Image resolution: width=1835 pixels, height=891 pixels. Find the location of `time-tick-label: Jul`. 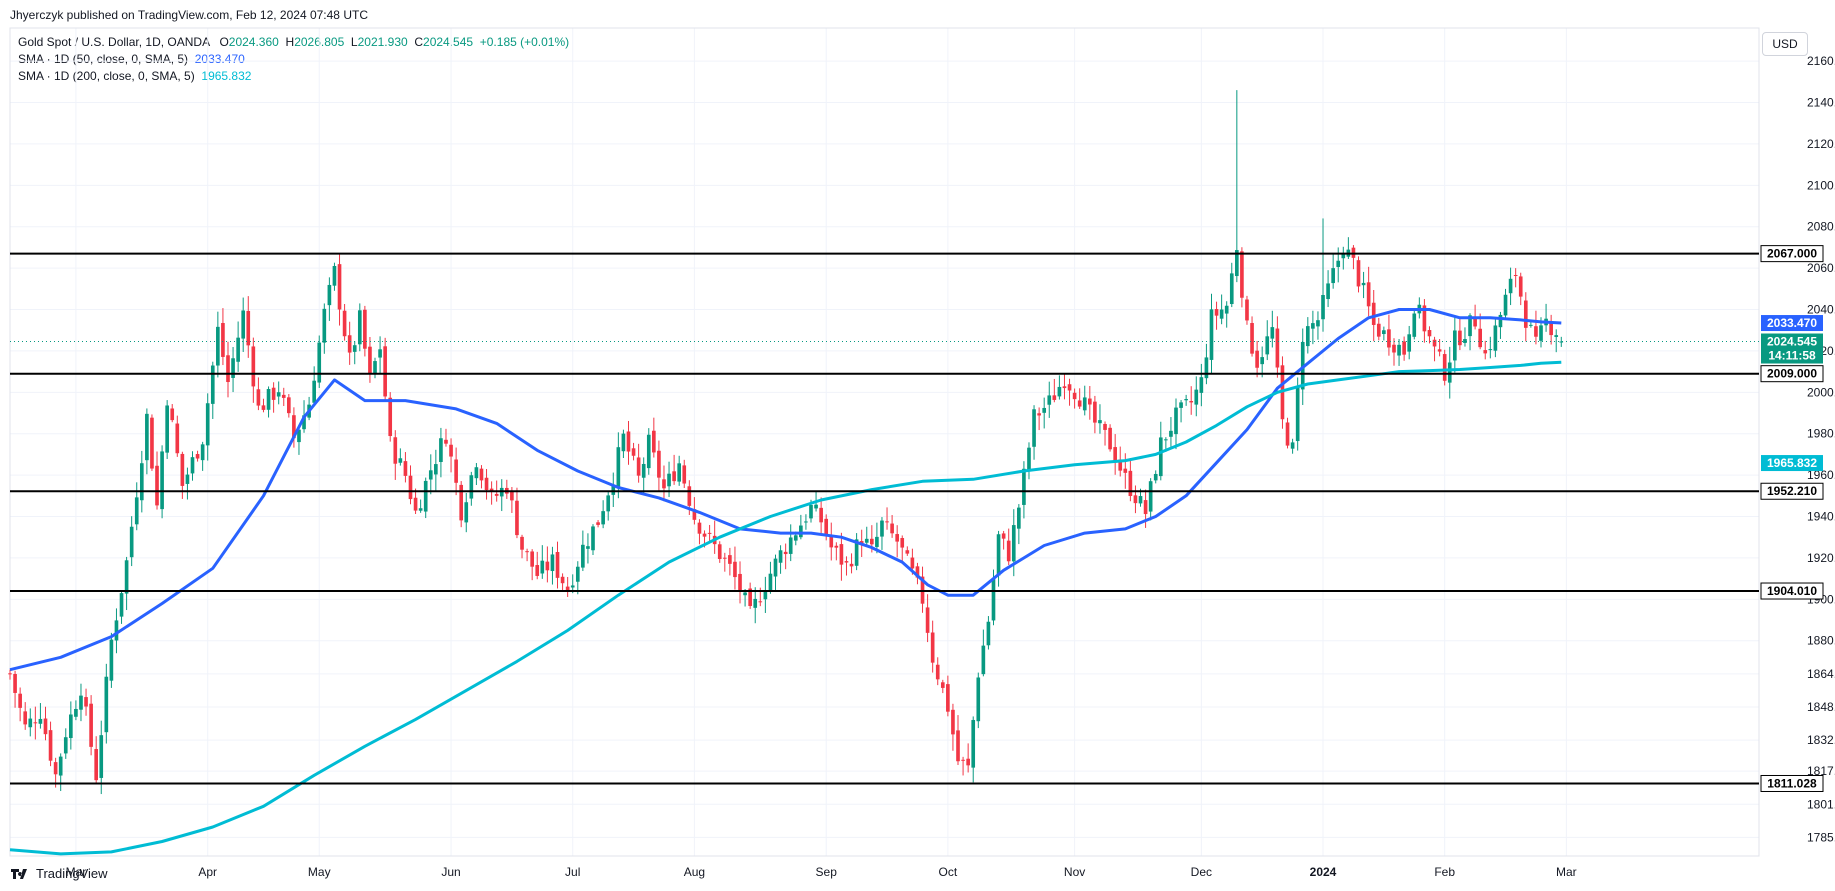

time-tick-label: Jul is located at coordinates (572, 872).